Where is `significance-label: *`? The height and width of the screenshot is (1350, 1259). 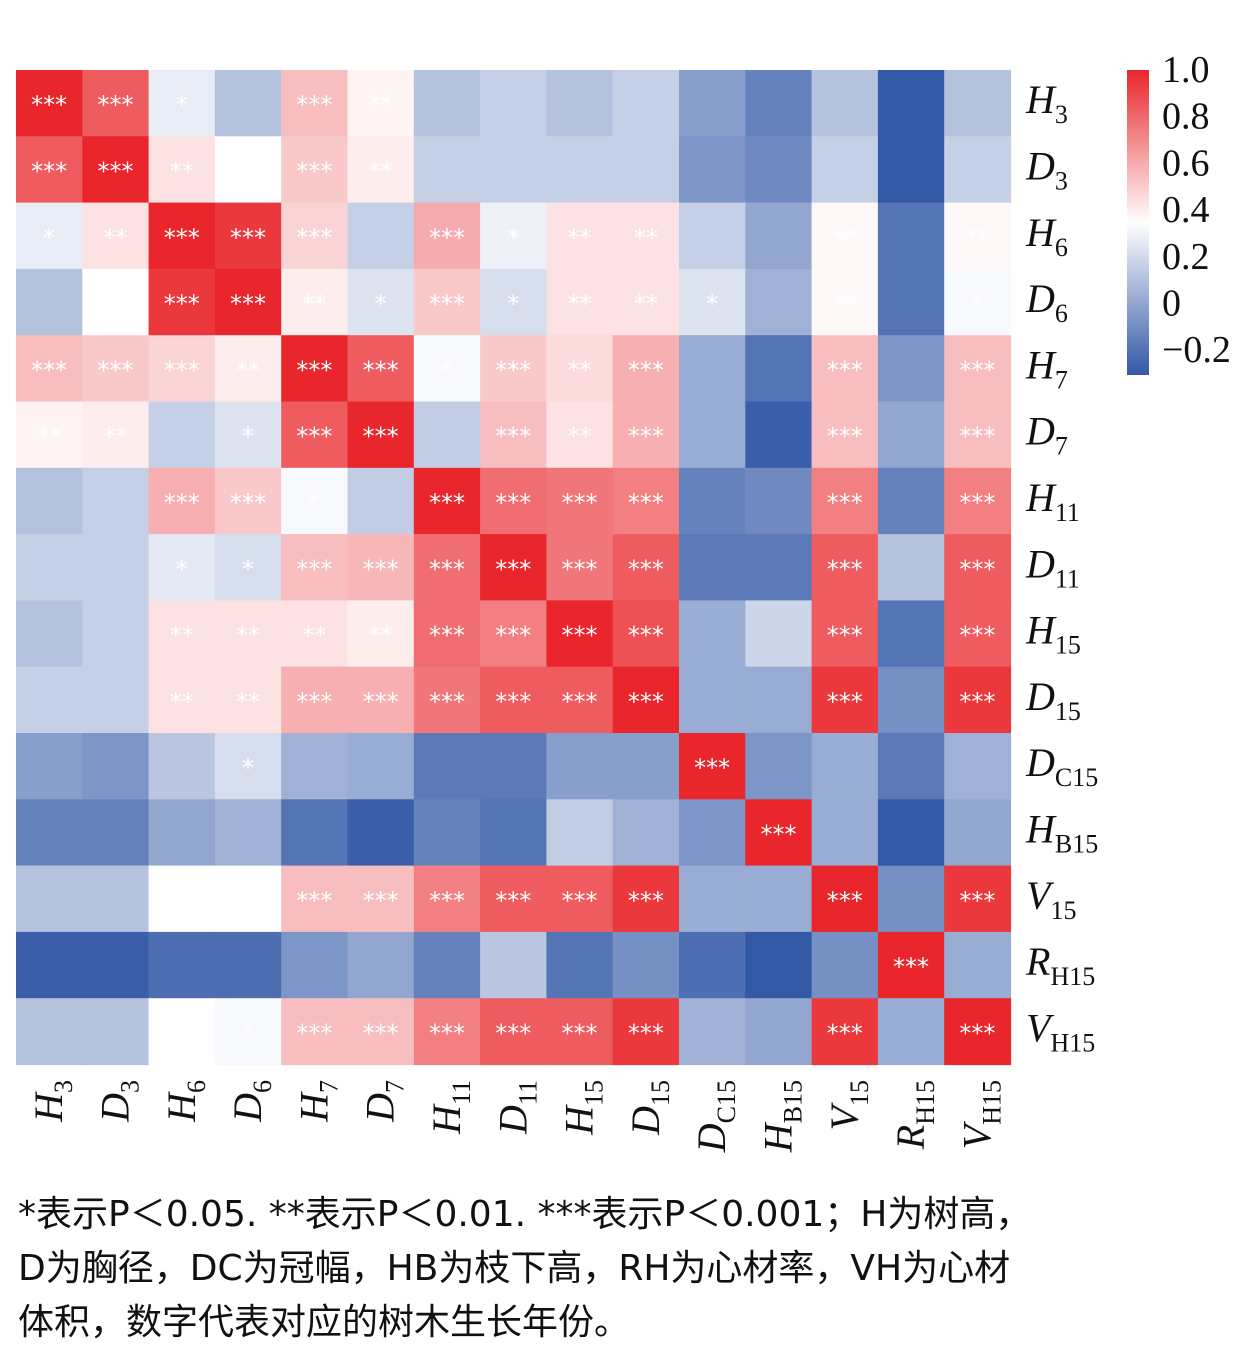
significance-label: * is located at coordinates (248, 768).